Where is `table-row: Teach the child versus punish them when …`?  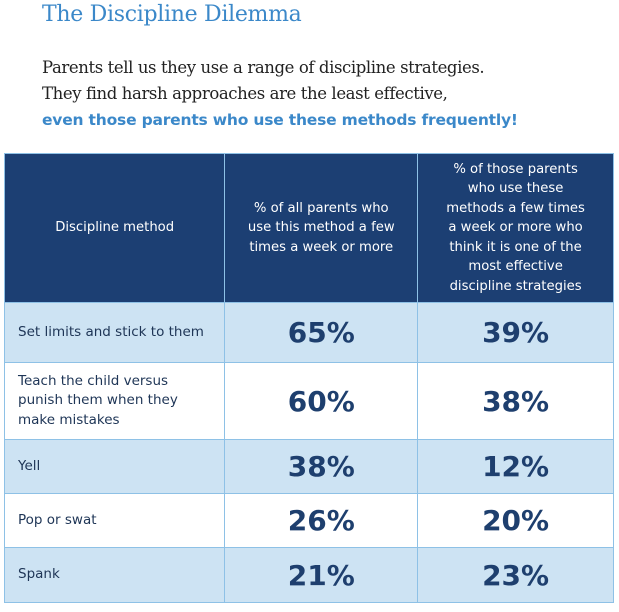 table-row: Teach the child versus punish them when … is located at coordinates (308, 401).